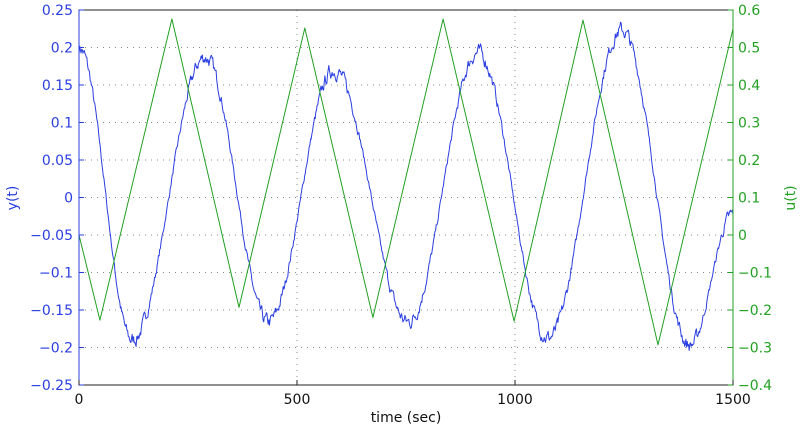 Image resolution: width=800 pixels, height=434 pixels. What do you see at coordinates (749, 49) in the screenshot?
I see `y-right-tick-label: 0.5` at bounding box center [749, 49].